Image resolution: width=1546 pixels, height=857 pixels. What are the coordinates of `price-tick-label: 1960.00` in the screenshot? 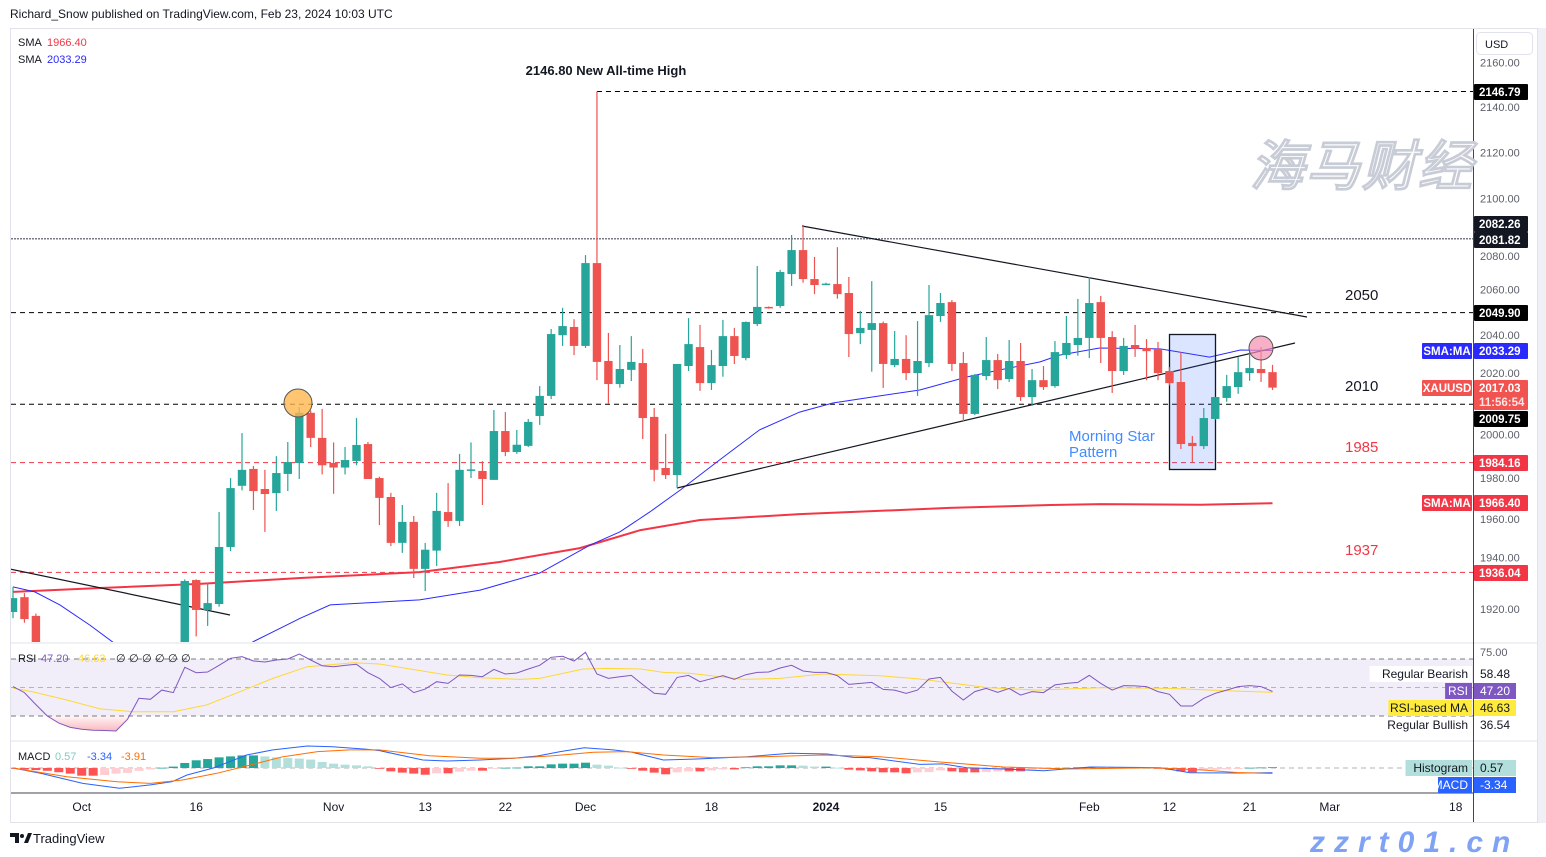 It's located at (1500, 520).